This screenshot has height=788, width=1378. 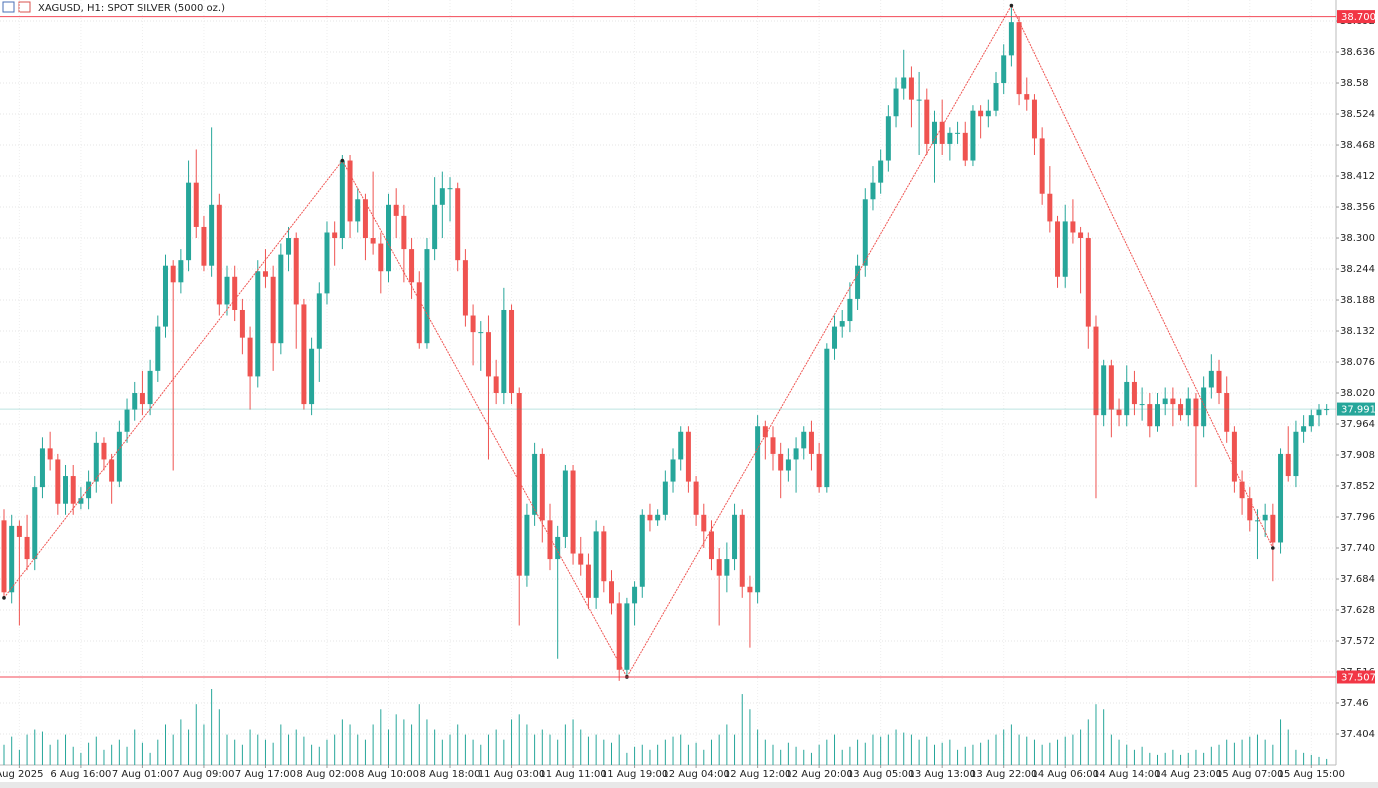 I want to click on icon-list, so click(x=8, y=7).